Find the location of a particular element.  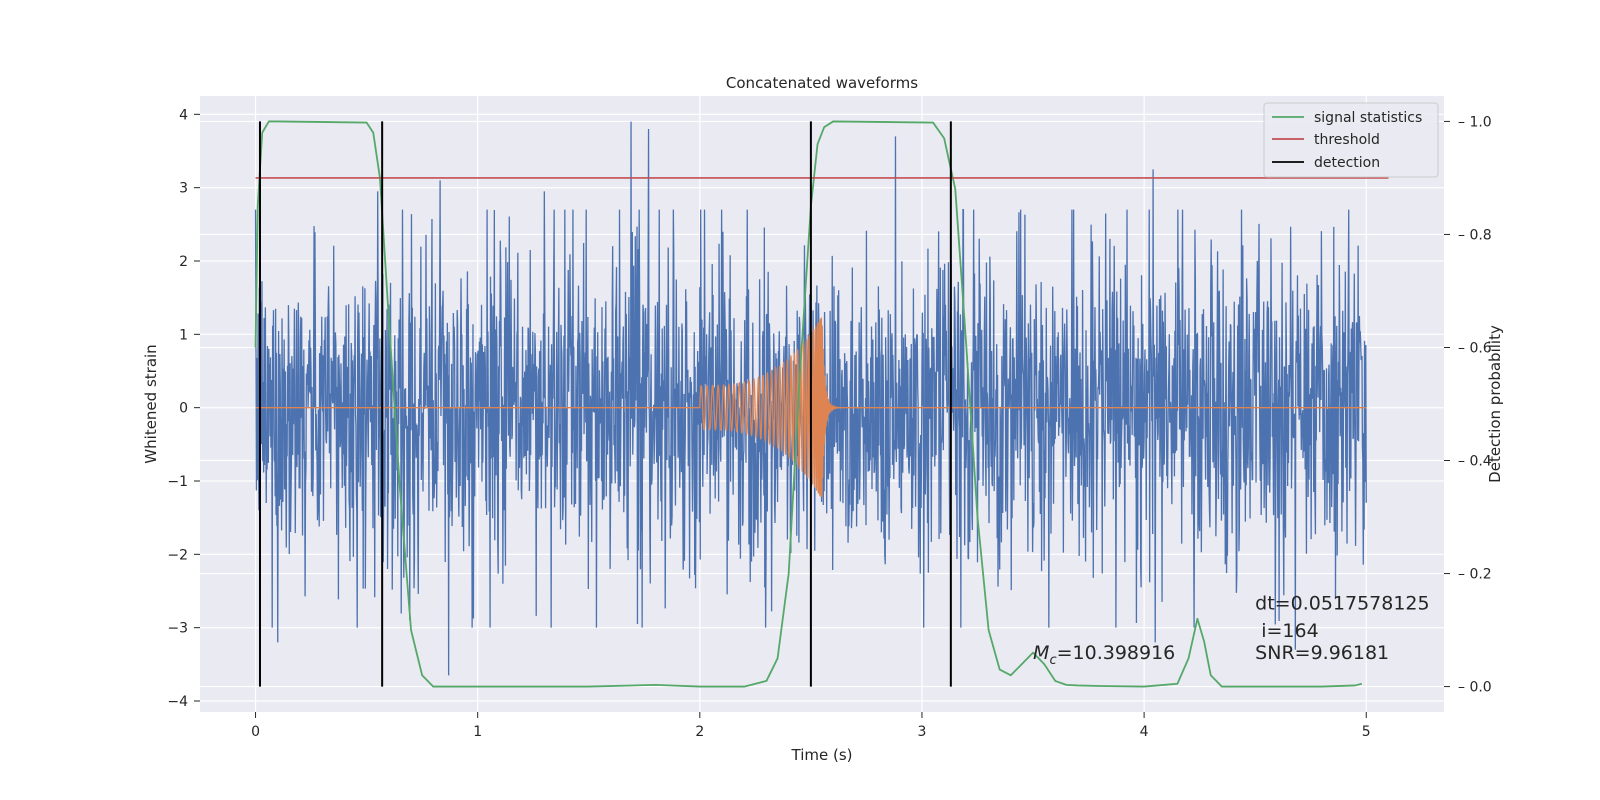

x-tick-label: 4 is located at coordinates (1144, 732).